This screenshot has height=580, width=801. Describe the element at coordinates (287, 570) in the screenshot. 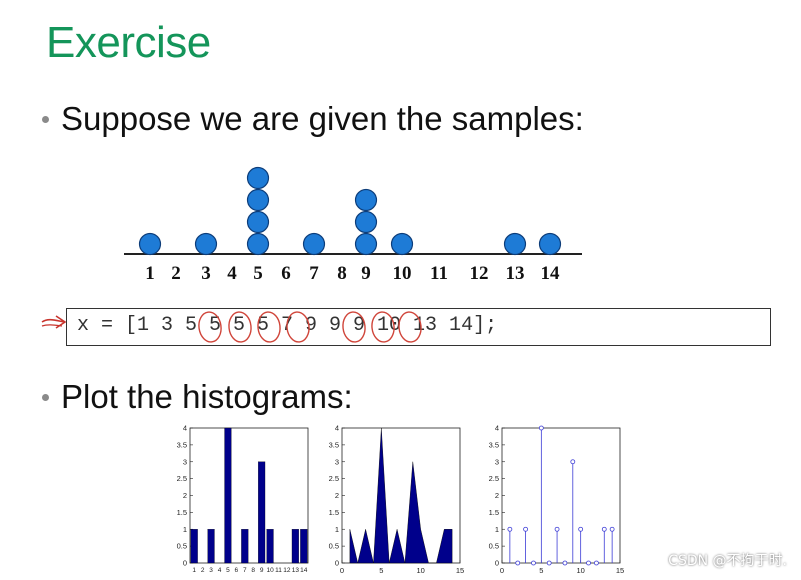

I see `x-tick-label: 12` at that location.